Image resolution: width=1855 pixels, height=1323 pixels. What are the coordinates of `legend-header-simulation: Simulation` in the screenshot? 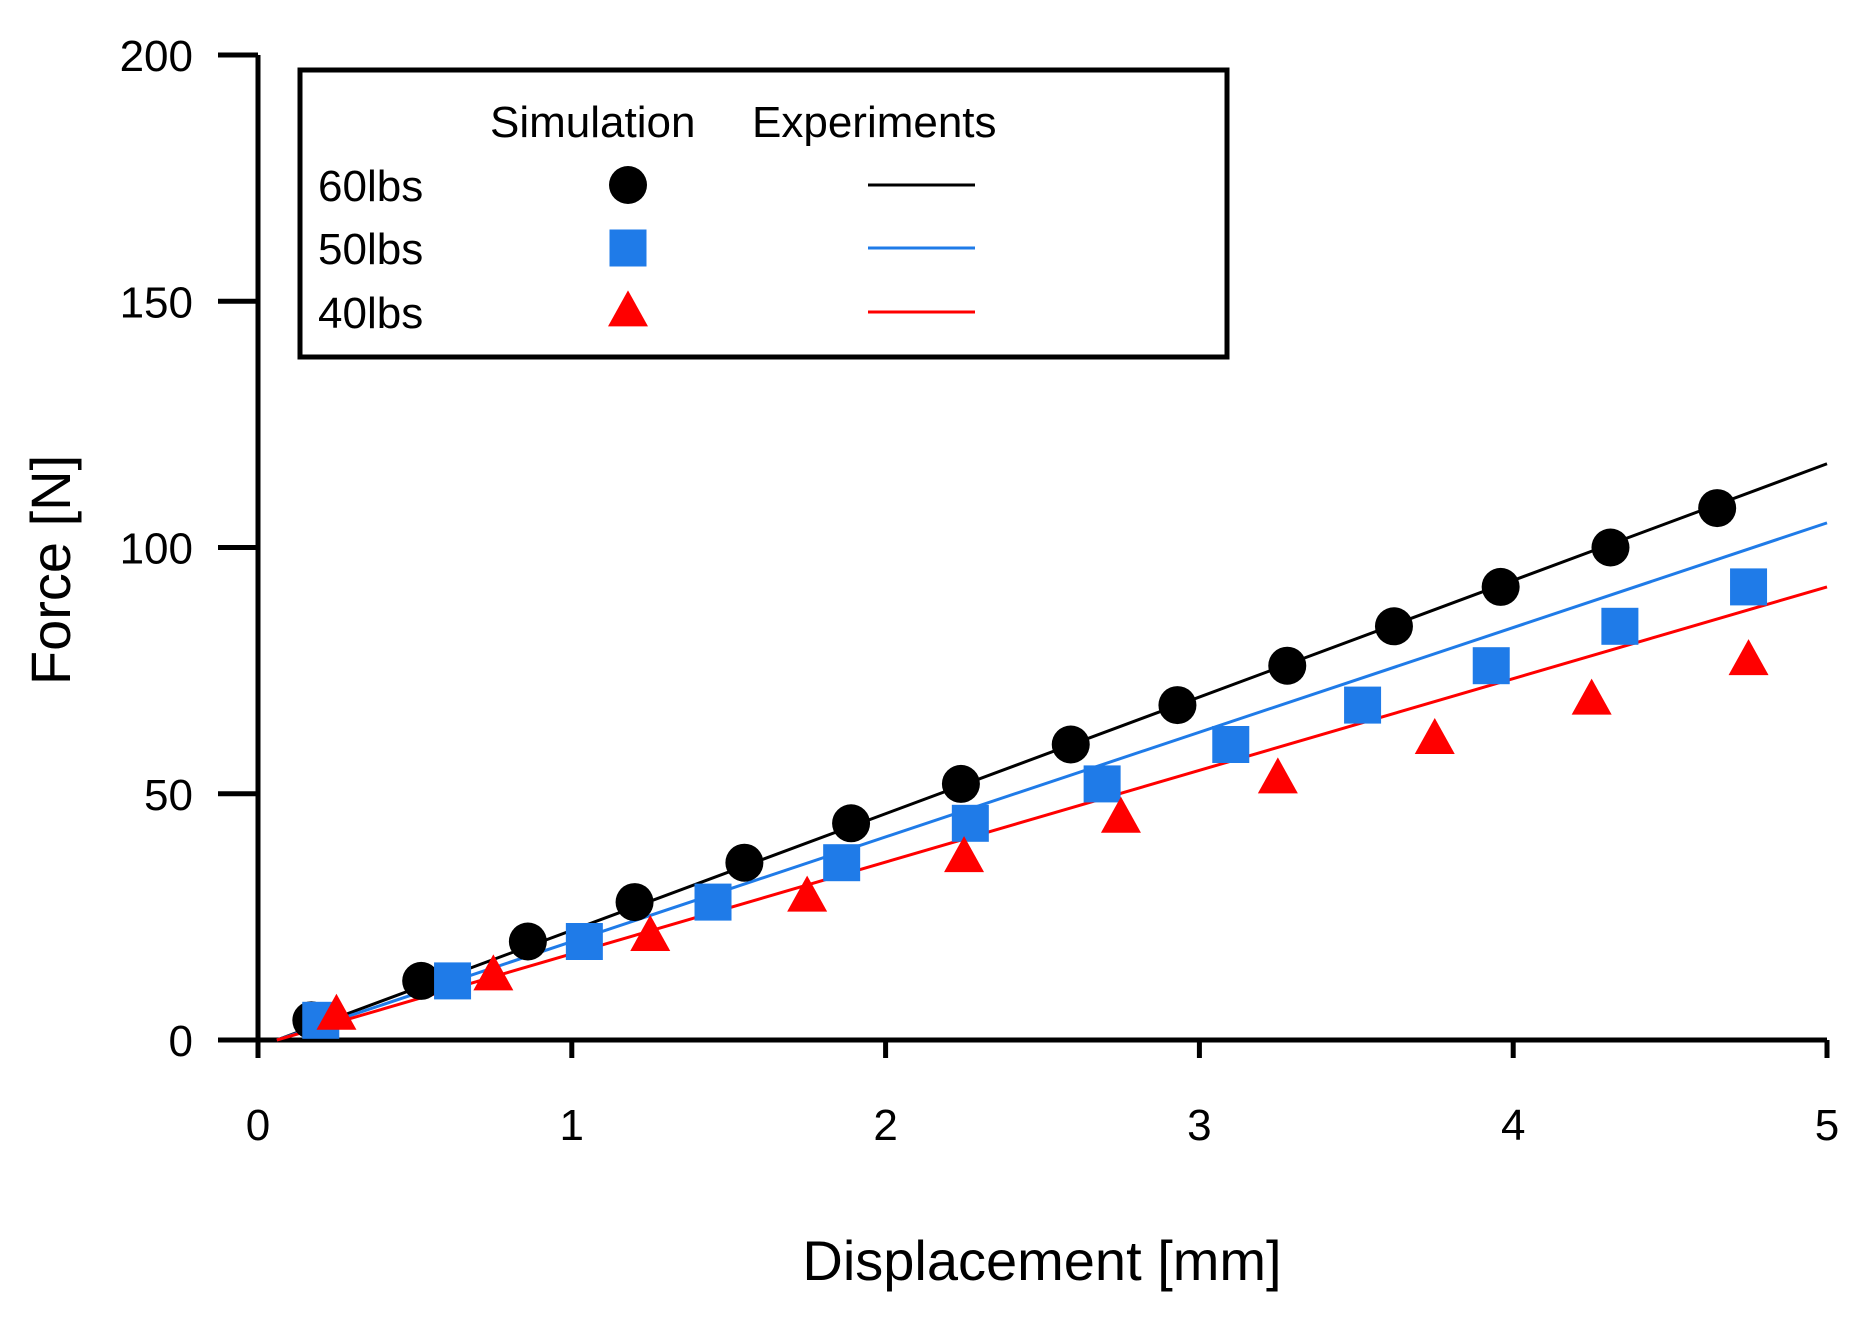 It's located at (592, 122).